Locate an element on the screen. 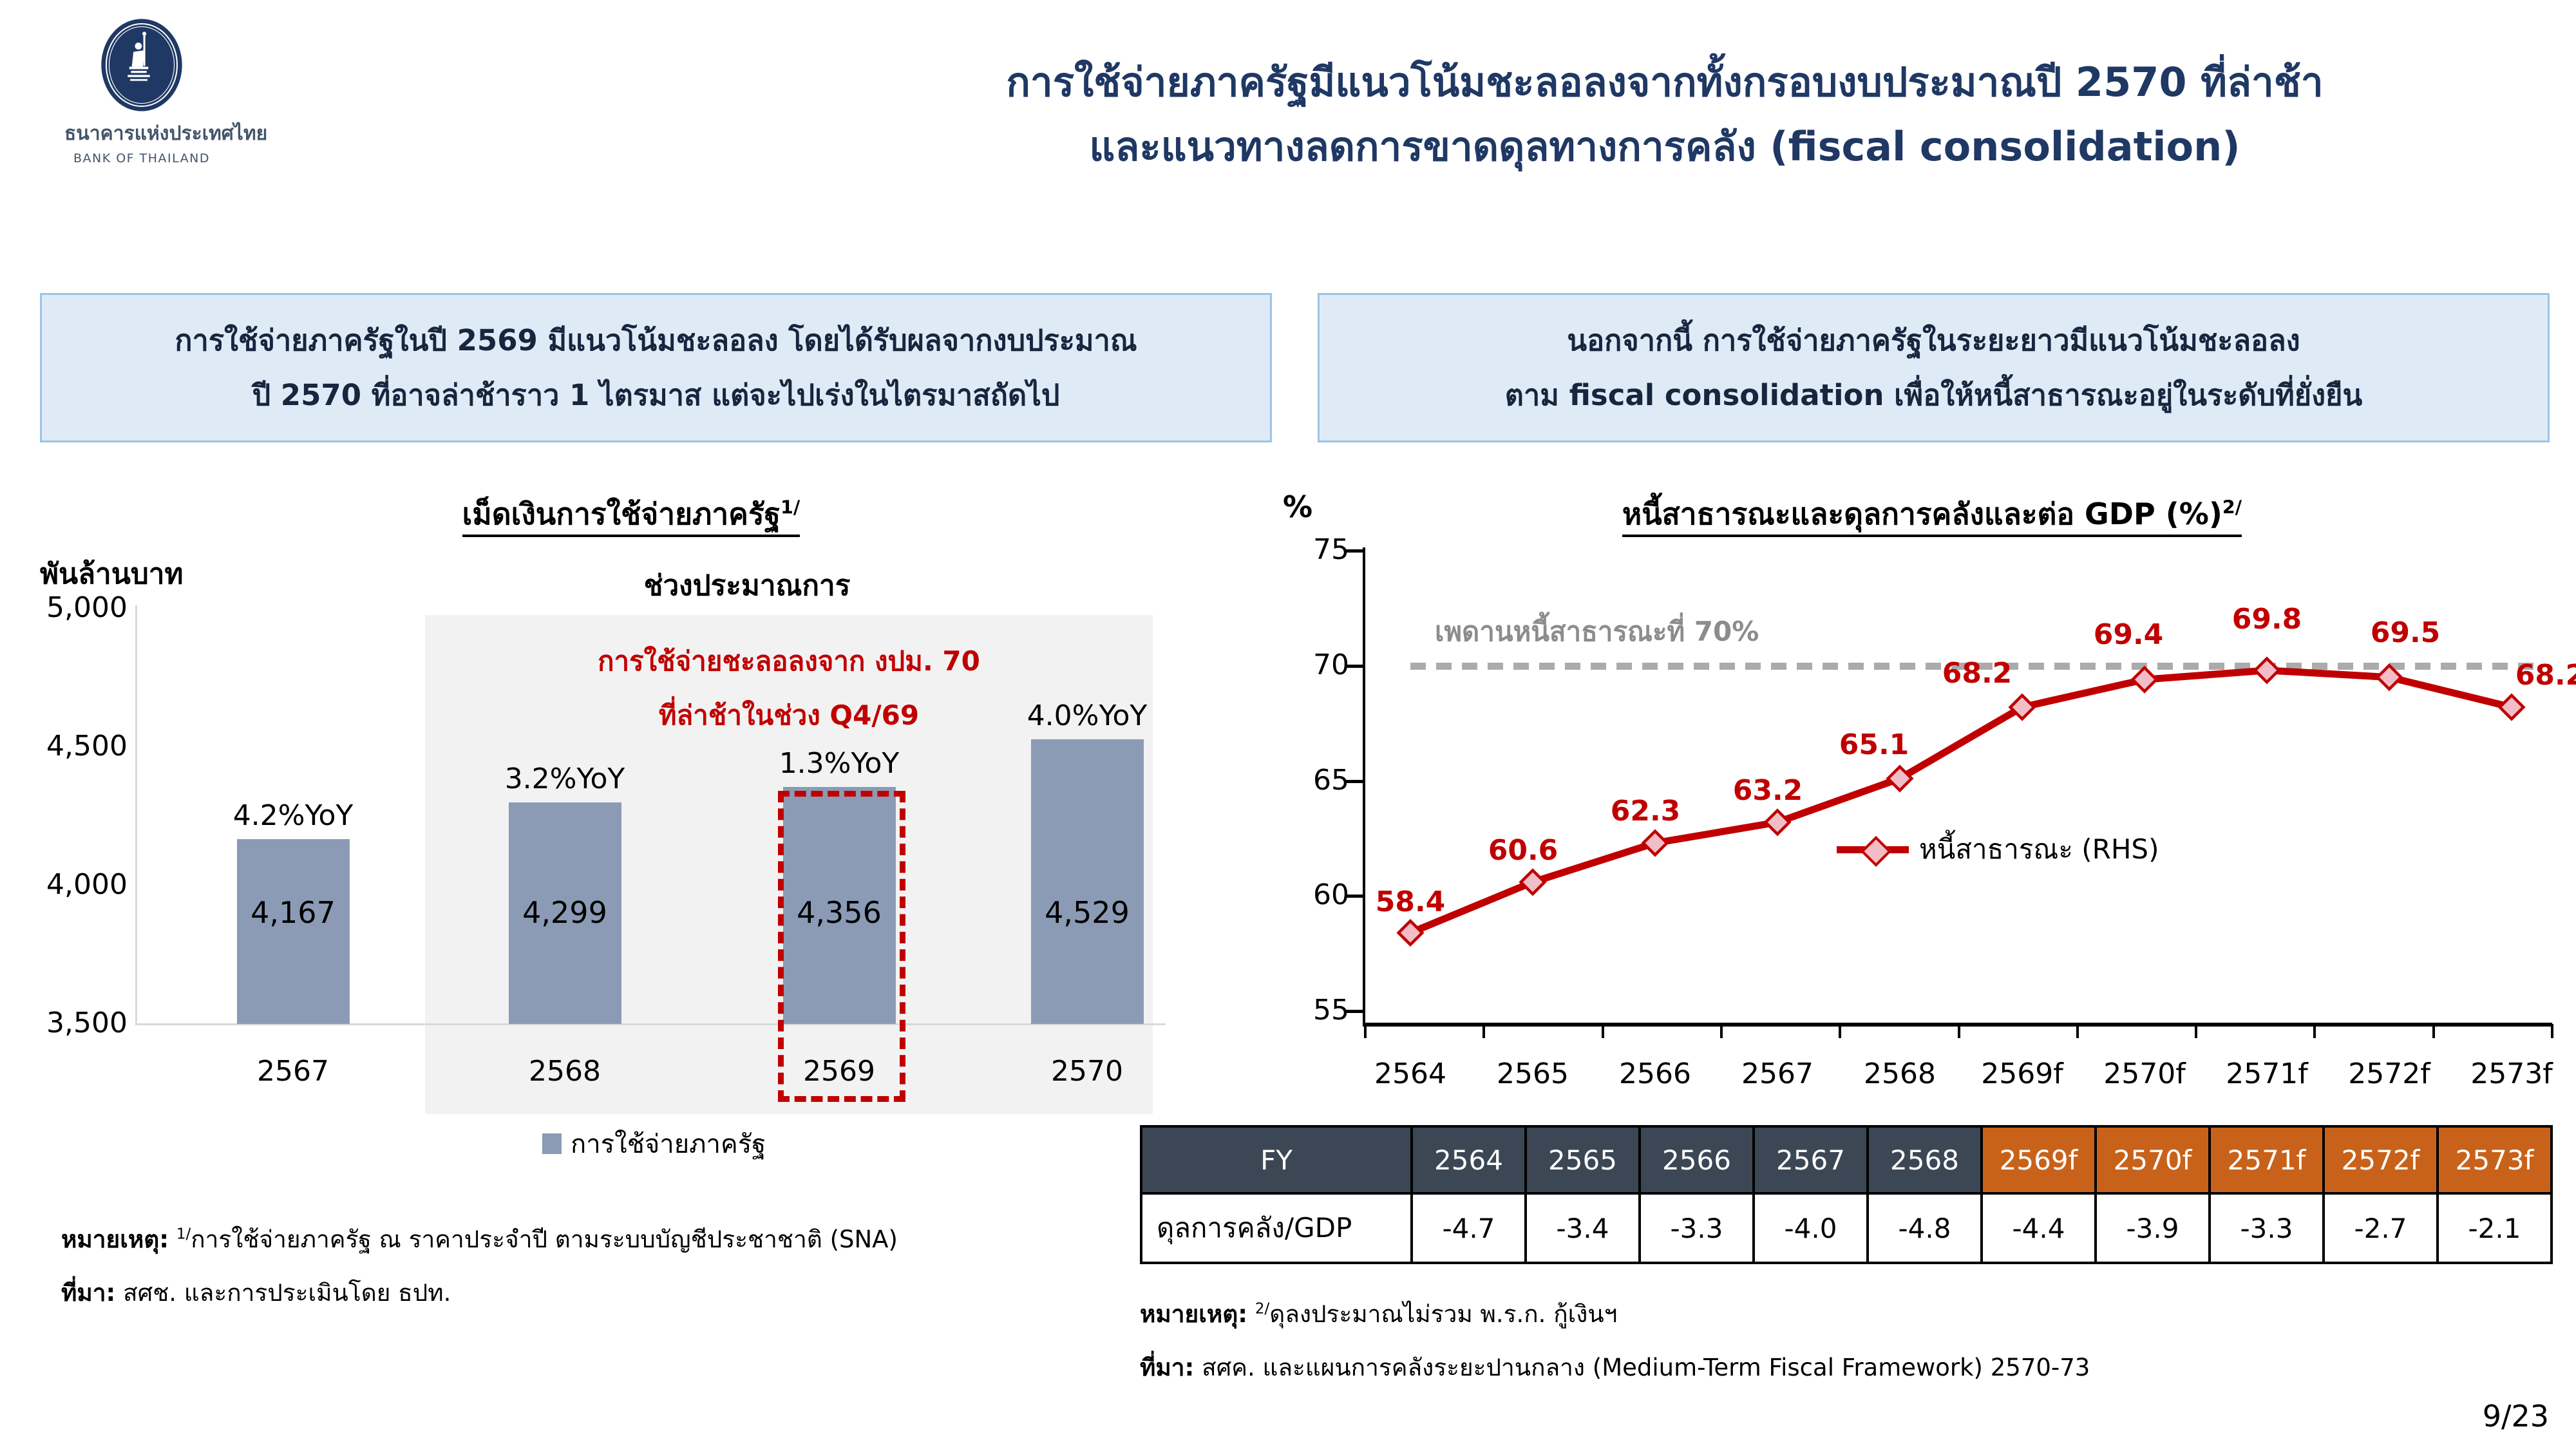  debt-line is located at coordinates (1960, 802).